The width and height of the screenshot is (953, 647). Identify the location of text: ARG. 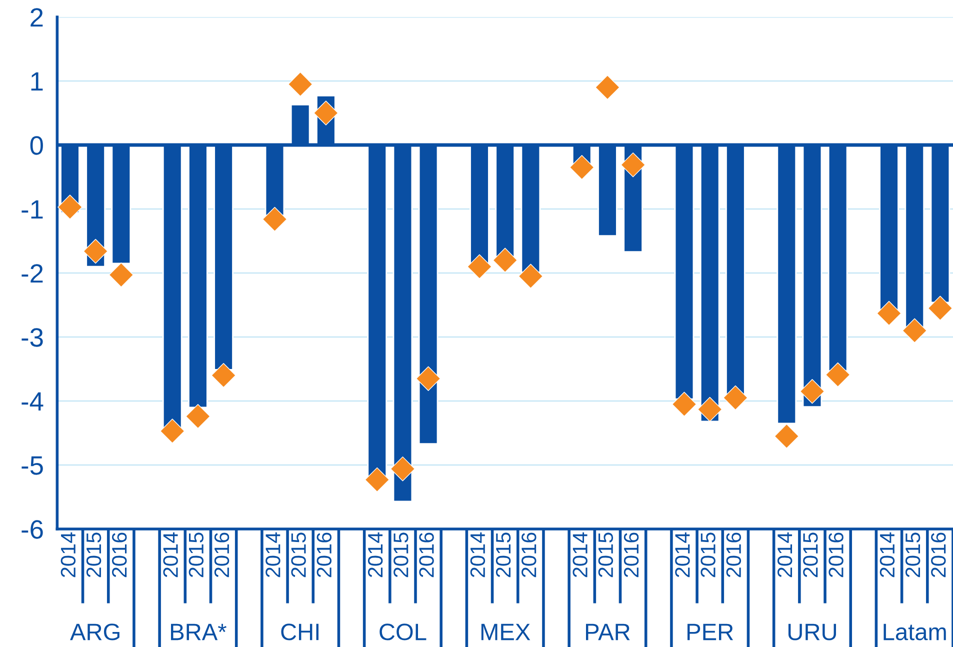
(95, 632).